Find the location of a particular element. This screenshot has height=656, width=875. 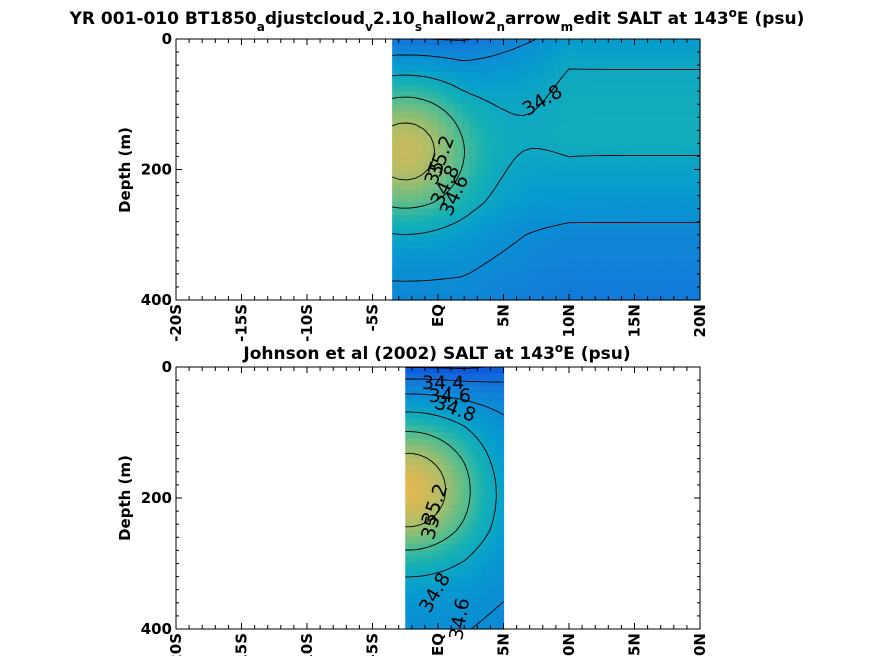

x-tick-label: 10N is located at coordinates (569, 320).